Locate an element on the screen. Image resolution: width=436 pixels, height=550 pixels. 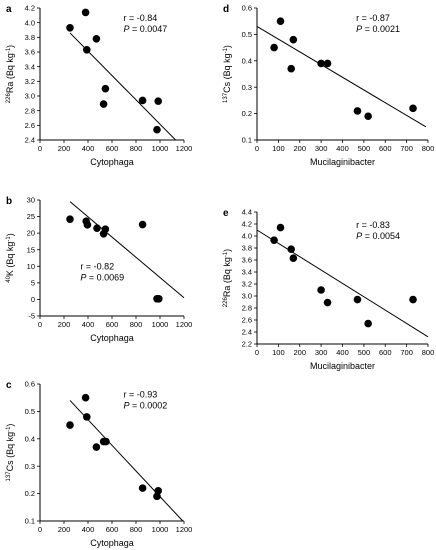
y-label-text: Cs (Bq kg is located at coordinates (227, 73).